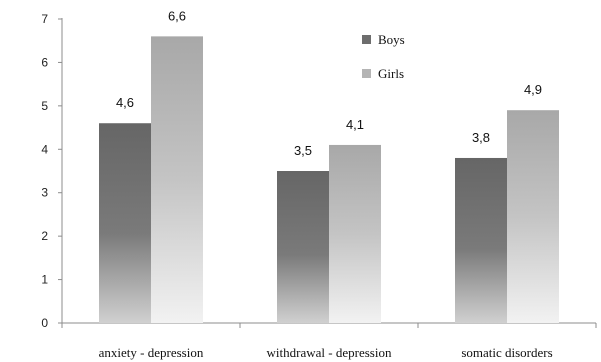 The width and height of the screenshot is (601, 362). What do you see at coordinates (177, 15) in the screenshot?
I see `data-label: 6,6` at bounding box center [177, 15].